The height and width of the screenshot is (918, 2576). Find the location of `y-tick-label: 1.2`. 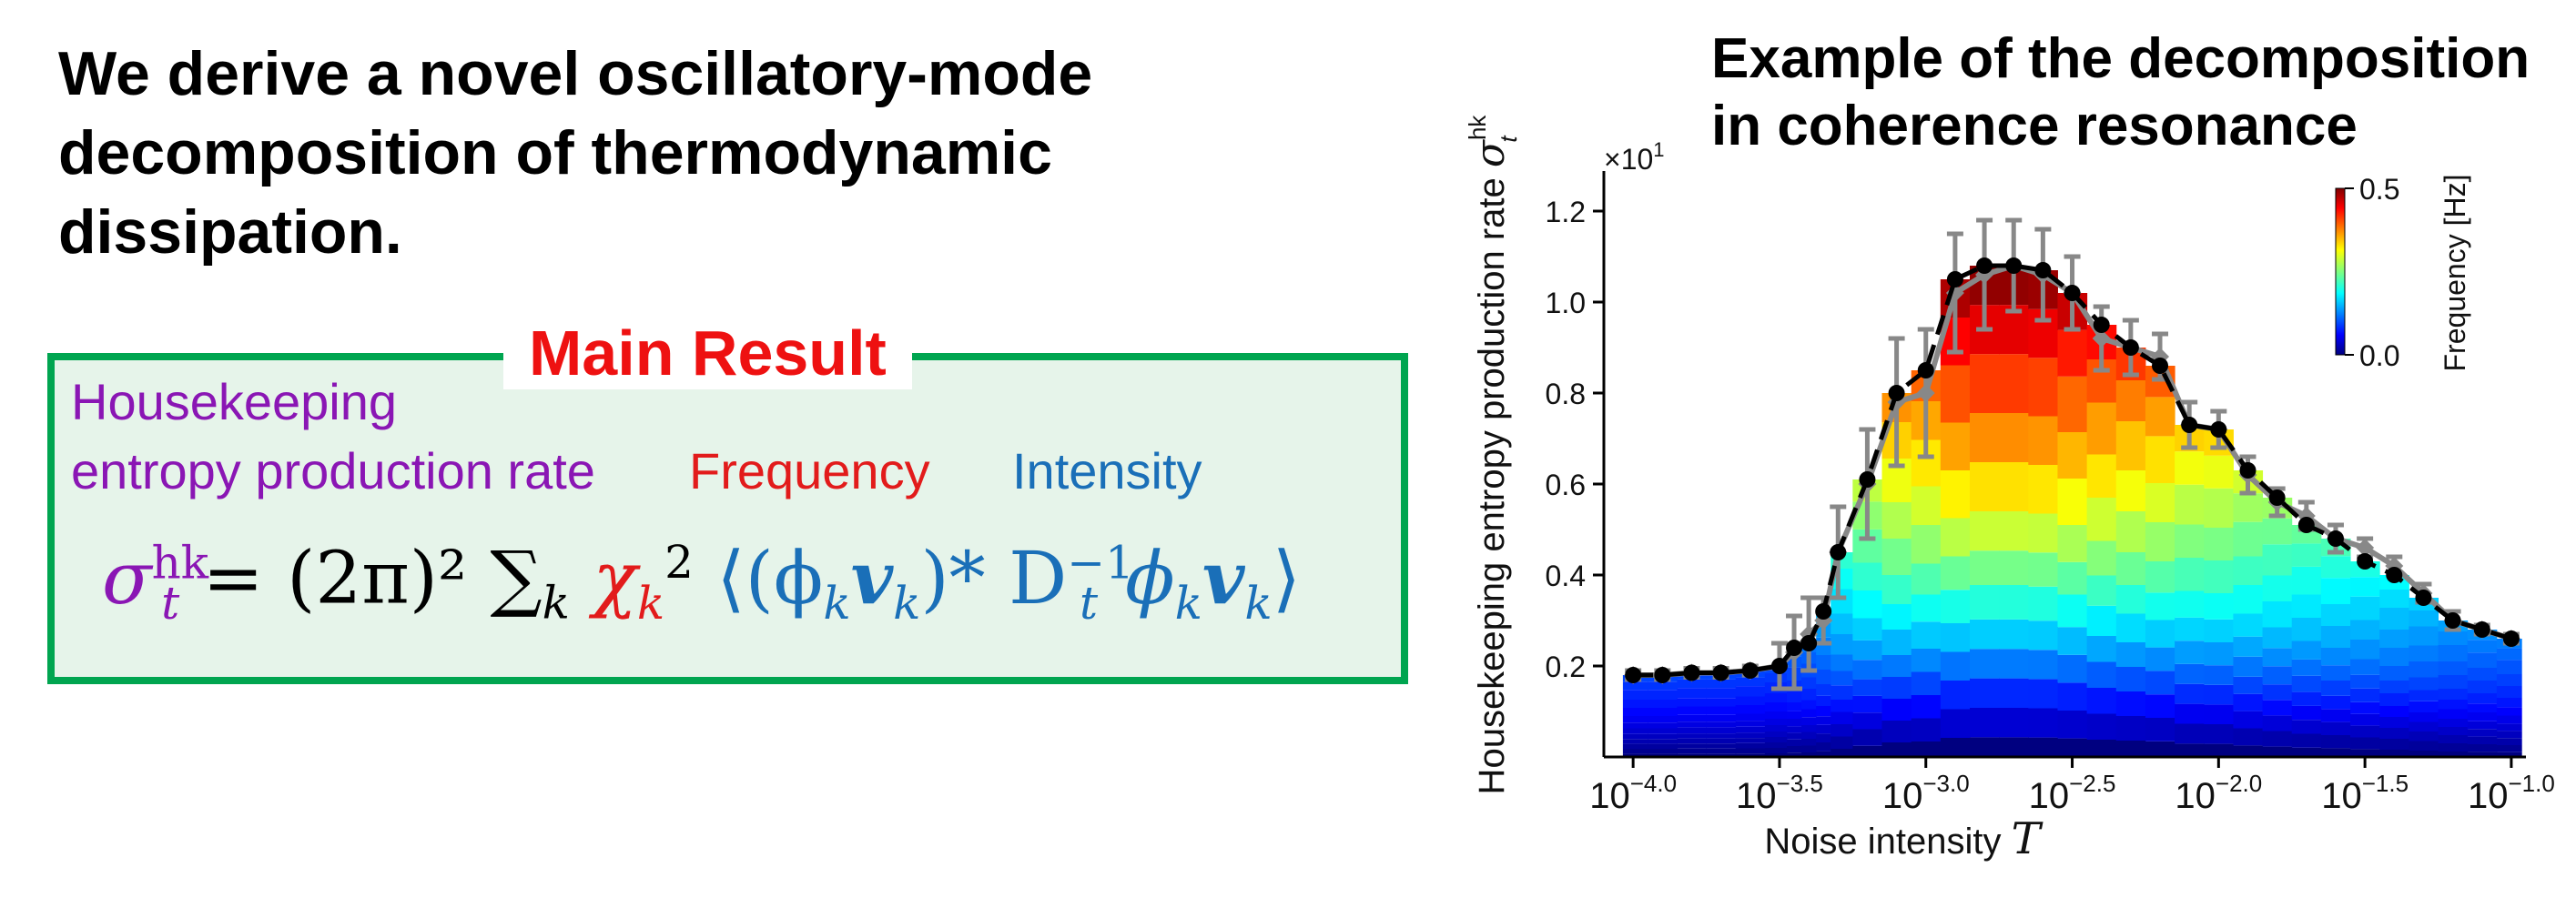

y-tick-label: 1.2 is located at coordinates (1566, 212).